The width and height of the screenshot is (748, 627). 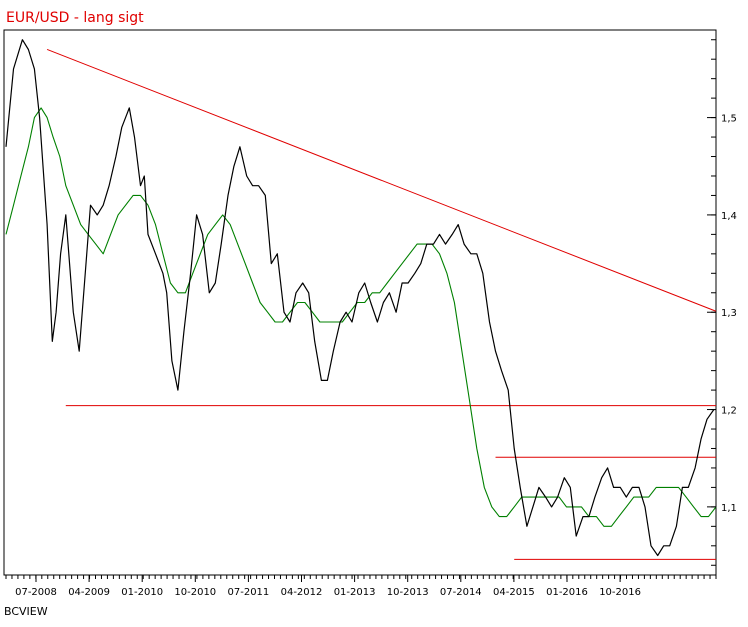 What do you see at coordinates (729, 411) in the screenshot?
I see `y-tick-label: 1,2` at bounding box center [729, 411].